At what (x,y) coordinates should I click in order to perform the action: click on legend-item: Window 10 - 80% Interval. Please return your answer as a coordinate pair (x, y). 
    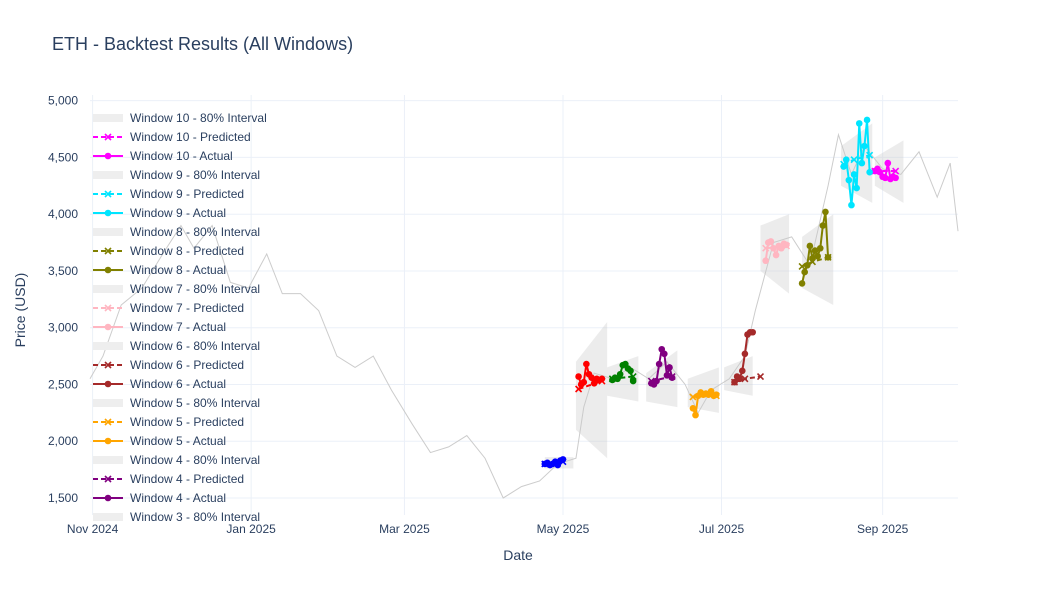
    Looking at the image, I should click on (180, 118).